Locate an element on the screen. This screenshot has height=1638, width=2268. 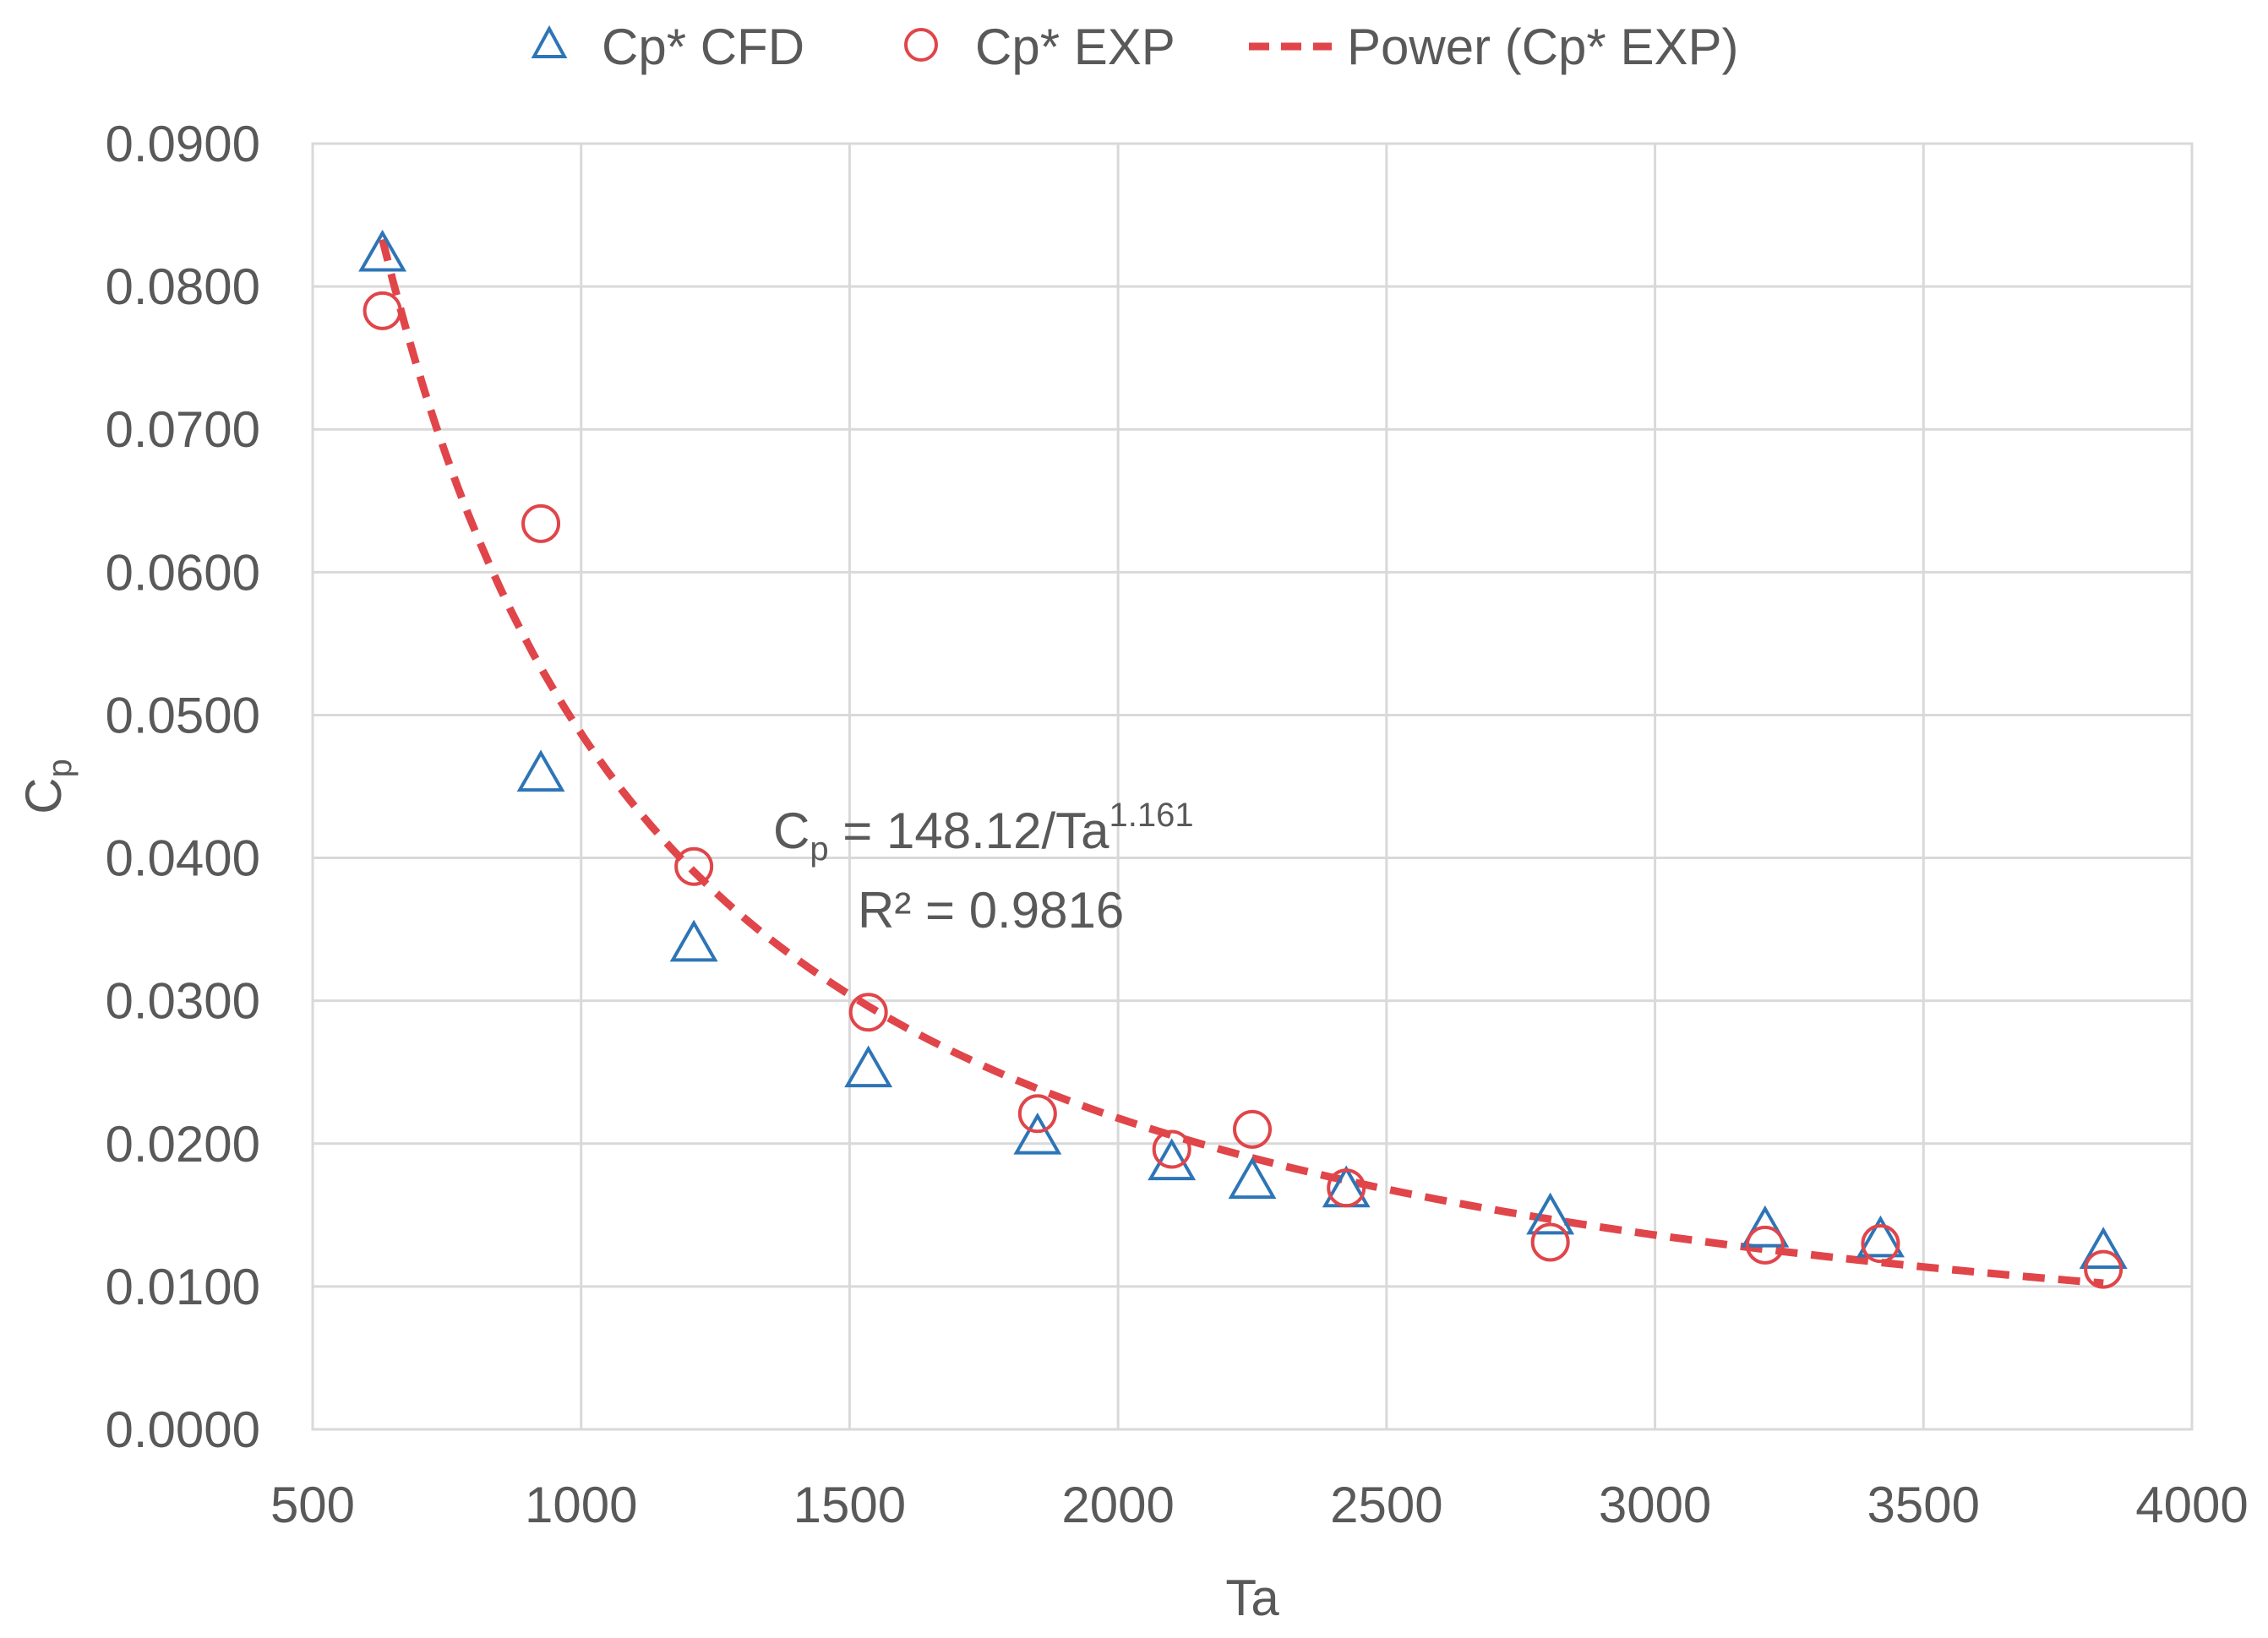
y-axis-title-sub: p is located at coordinates (60, 768).